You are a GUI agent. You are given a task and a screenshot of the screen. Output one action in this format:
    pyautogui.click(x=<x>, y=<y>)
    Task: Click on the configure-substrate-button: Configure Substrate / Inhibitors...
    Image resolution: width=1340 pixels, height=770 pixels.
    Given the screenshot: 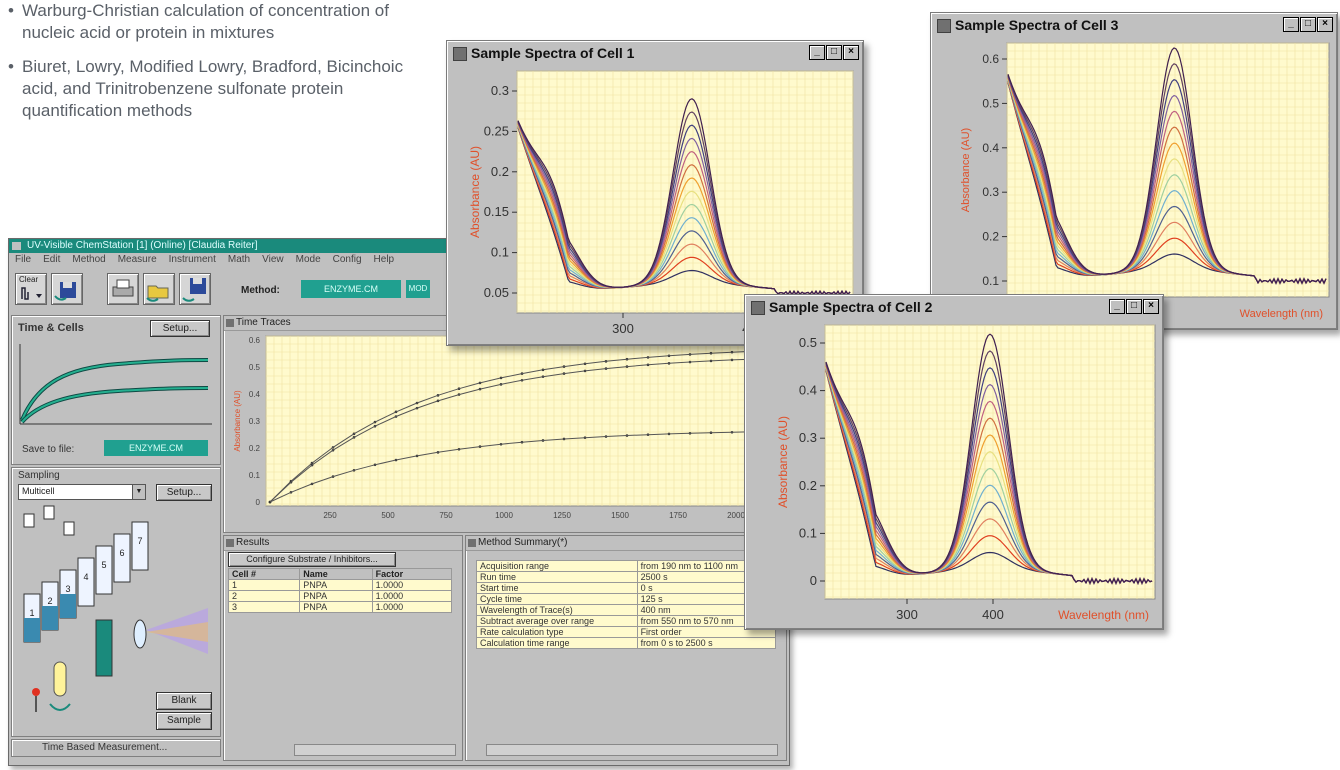 What is the action you would take?
    pyautogui.click(x=312, y=559)
    